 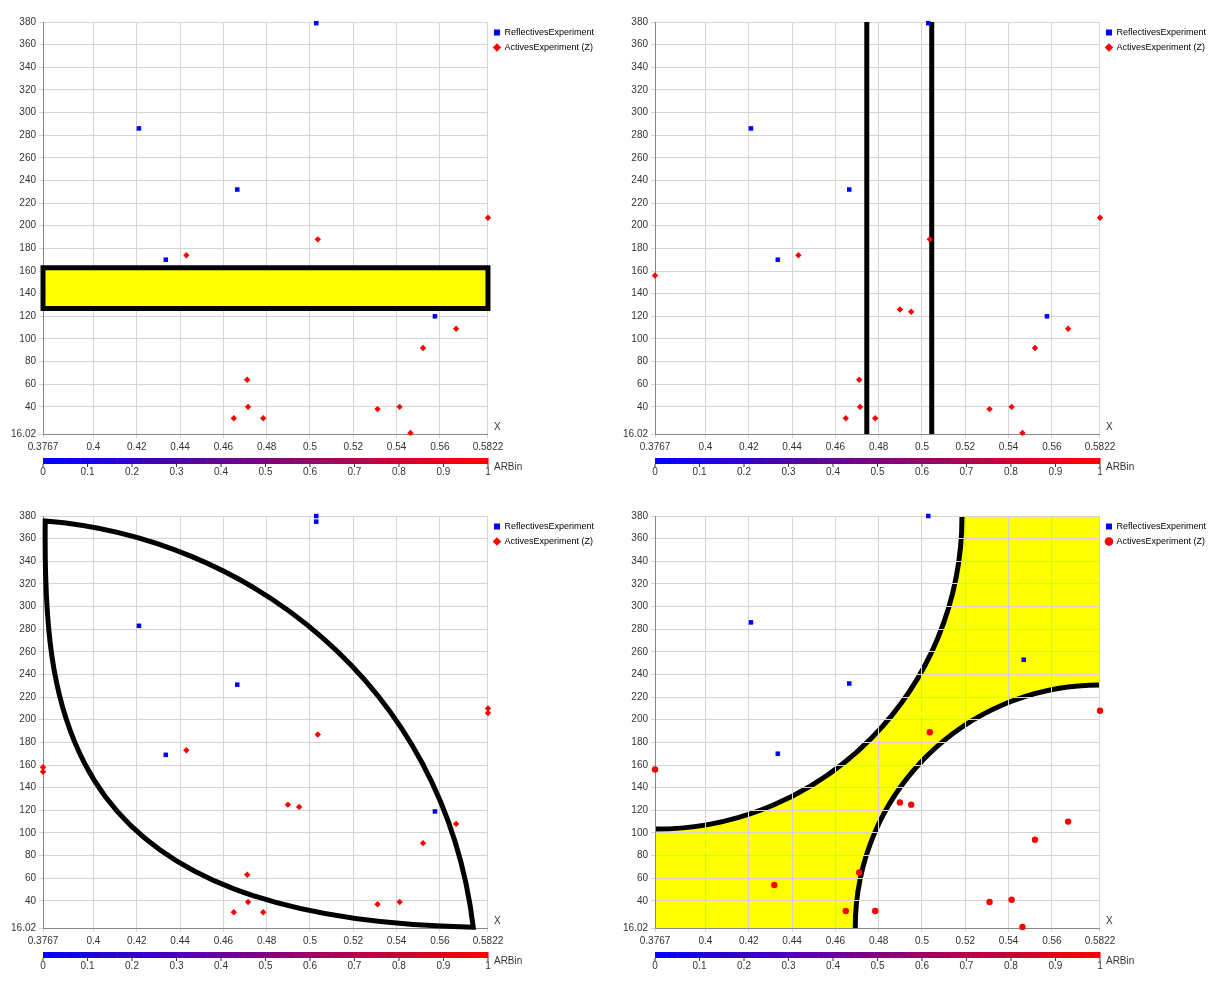 What do you see at coordinates (640, 606) in the screenshot?
I see `y-tick-label: 300` at bounding box center [640, 606].